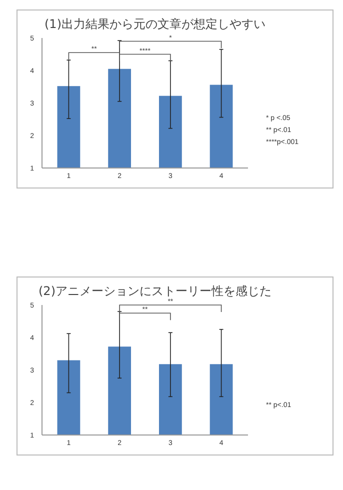 The height and width of the screenshot is (490, 343). What do you see at coordinates (155, 291) in the screenshot?
I see `chart-title: (2)アニメーションにストーリー性を感じた` at bounding box center [155, 291].